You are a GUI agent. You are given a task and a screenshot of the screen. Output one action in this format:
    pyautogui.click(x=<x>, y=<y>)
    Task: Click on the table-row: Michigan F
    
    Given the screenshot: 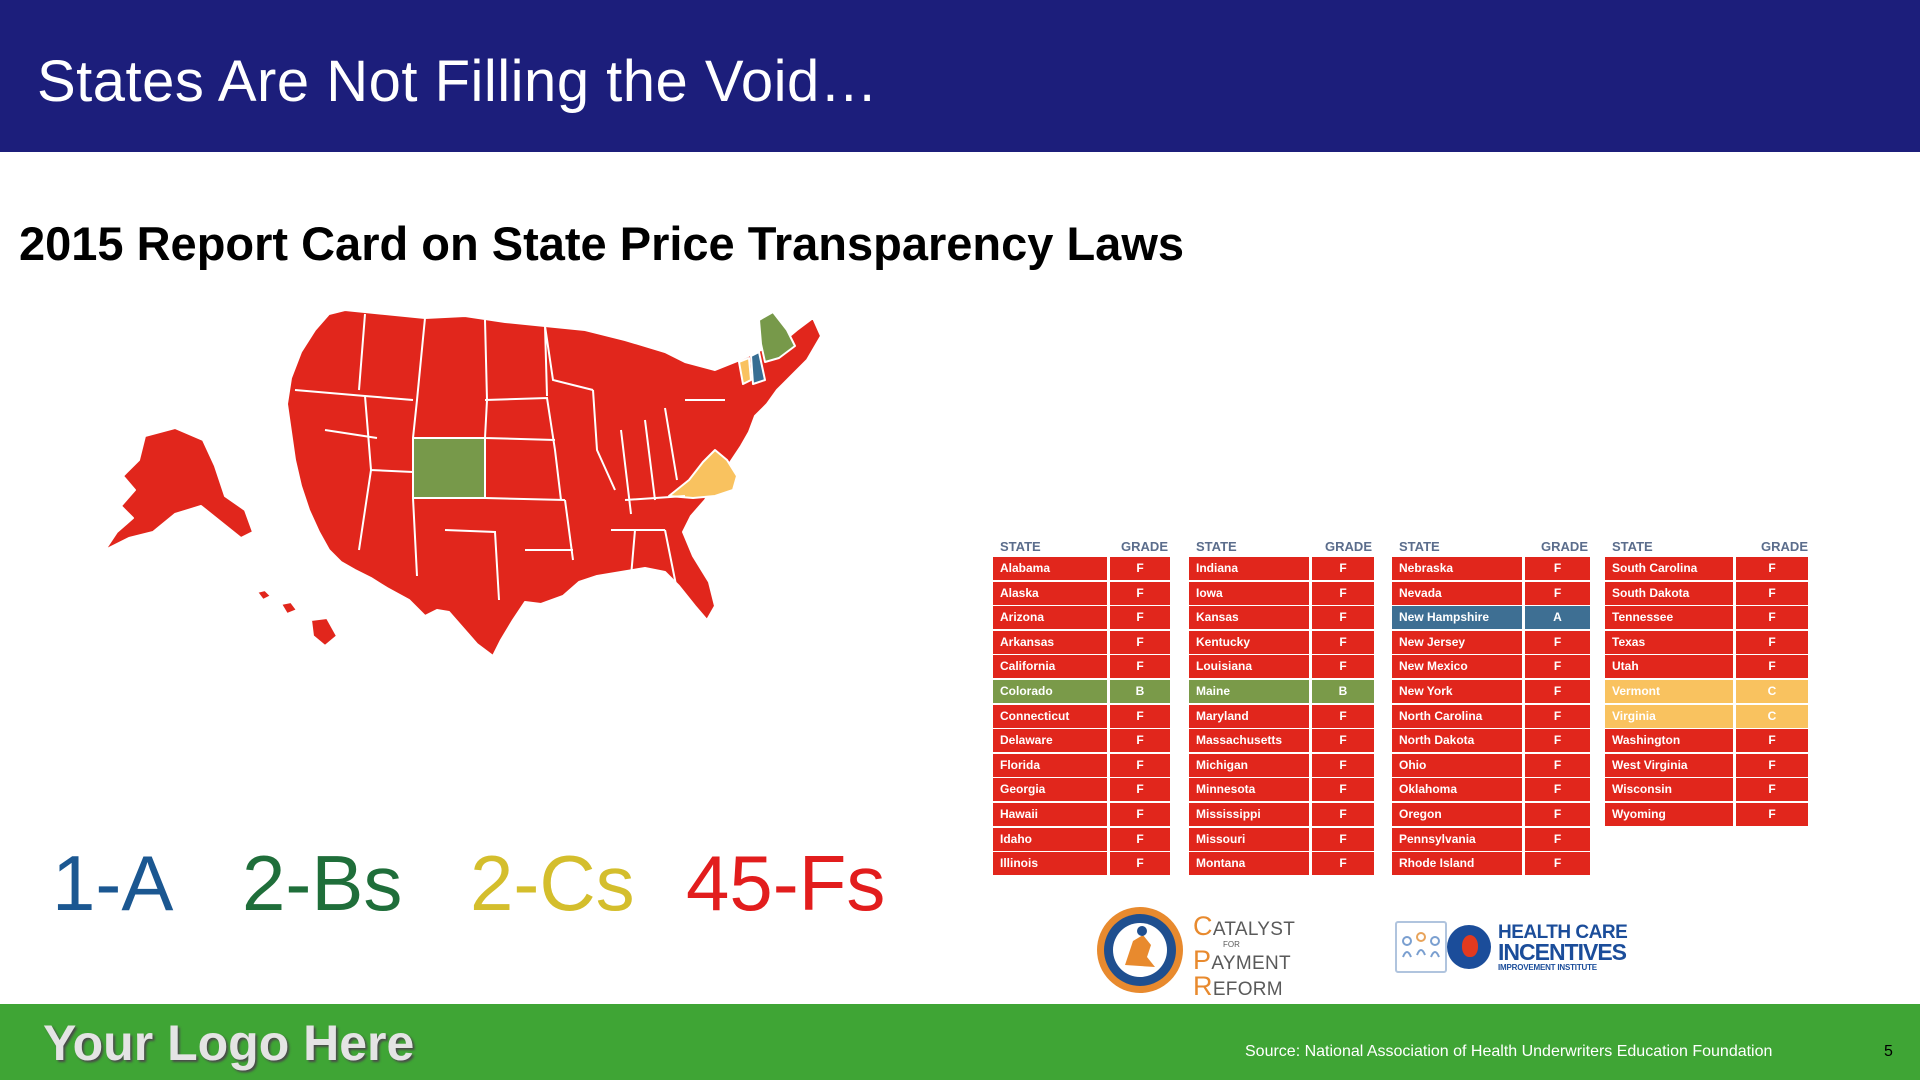 What is the action you would take?
    pyautogui.click(x=1281, y=765)
    